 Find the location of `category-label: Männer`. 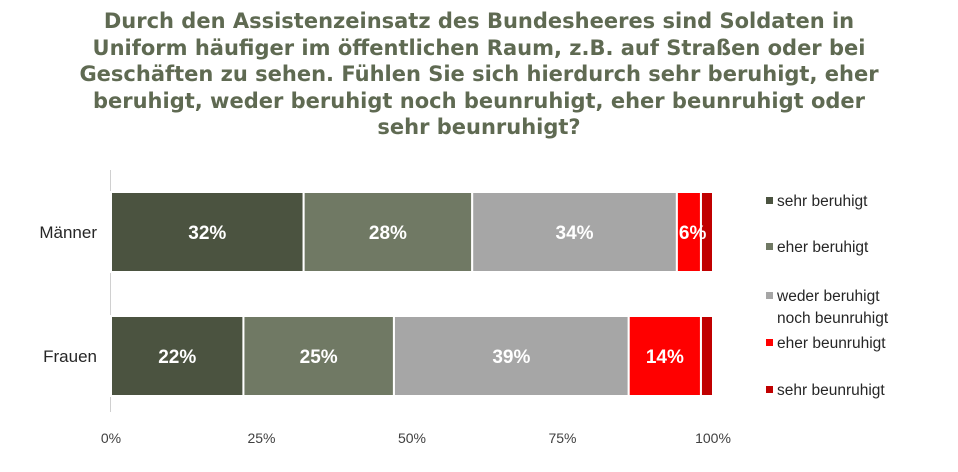

category-label: Männer is located at coordinates (68, 232).